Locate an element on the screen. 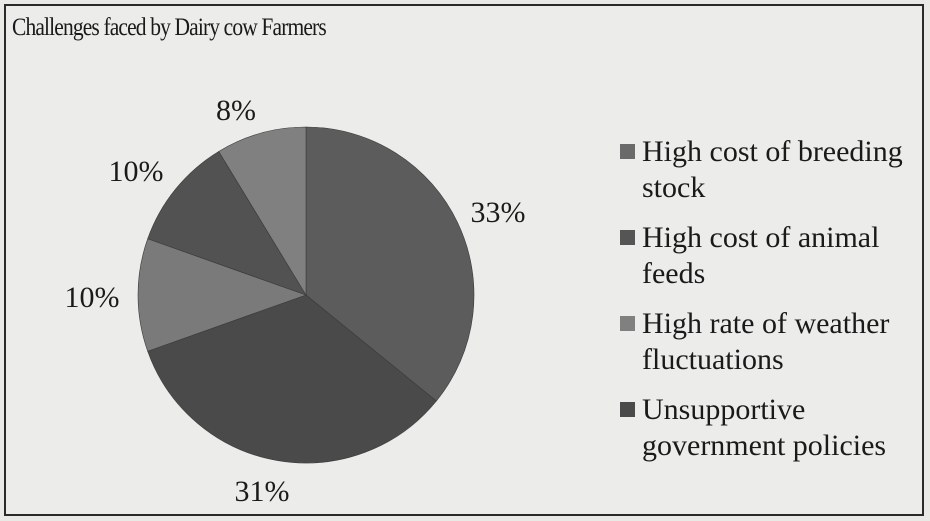  legend-item: High rate of weather fluctuations is located at coordinates (768, 342).